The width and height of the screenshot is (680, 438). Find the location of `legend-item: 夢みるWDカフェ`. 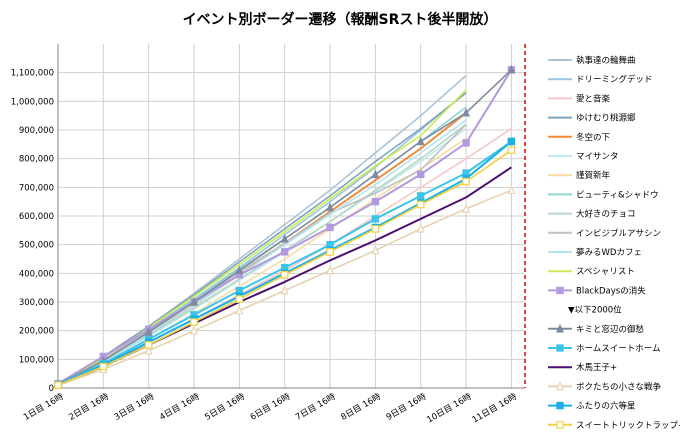

legend-item: 夢みるWDカフェ is located at coordinates (595, 252).